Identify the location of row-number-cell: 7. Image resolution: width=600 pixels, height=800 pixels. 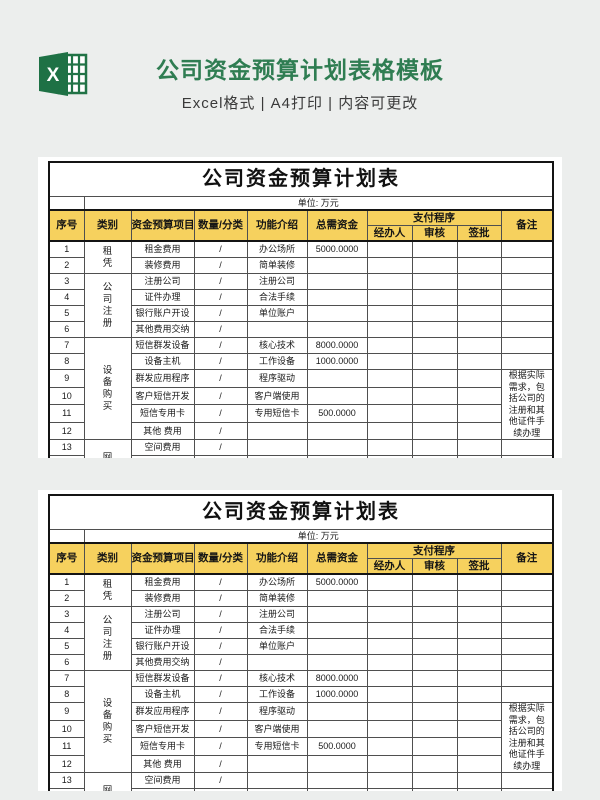
(66, 678).